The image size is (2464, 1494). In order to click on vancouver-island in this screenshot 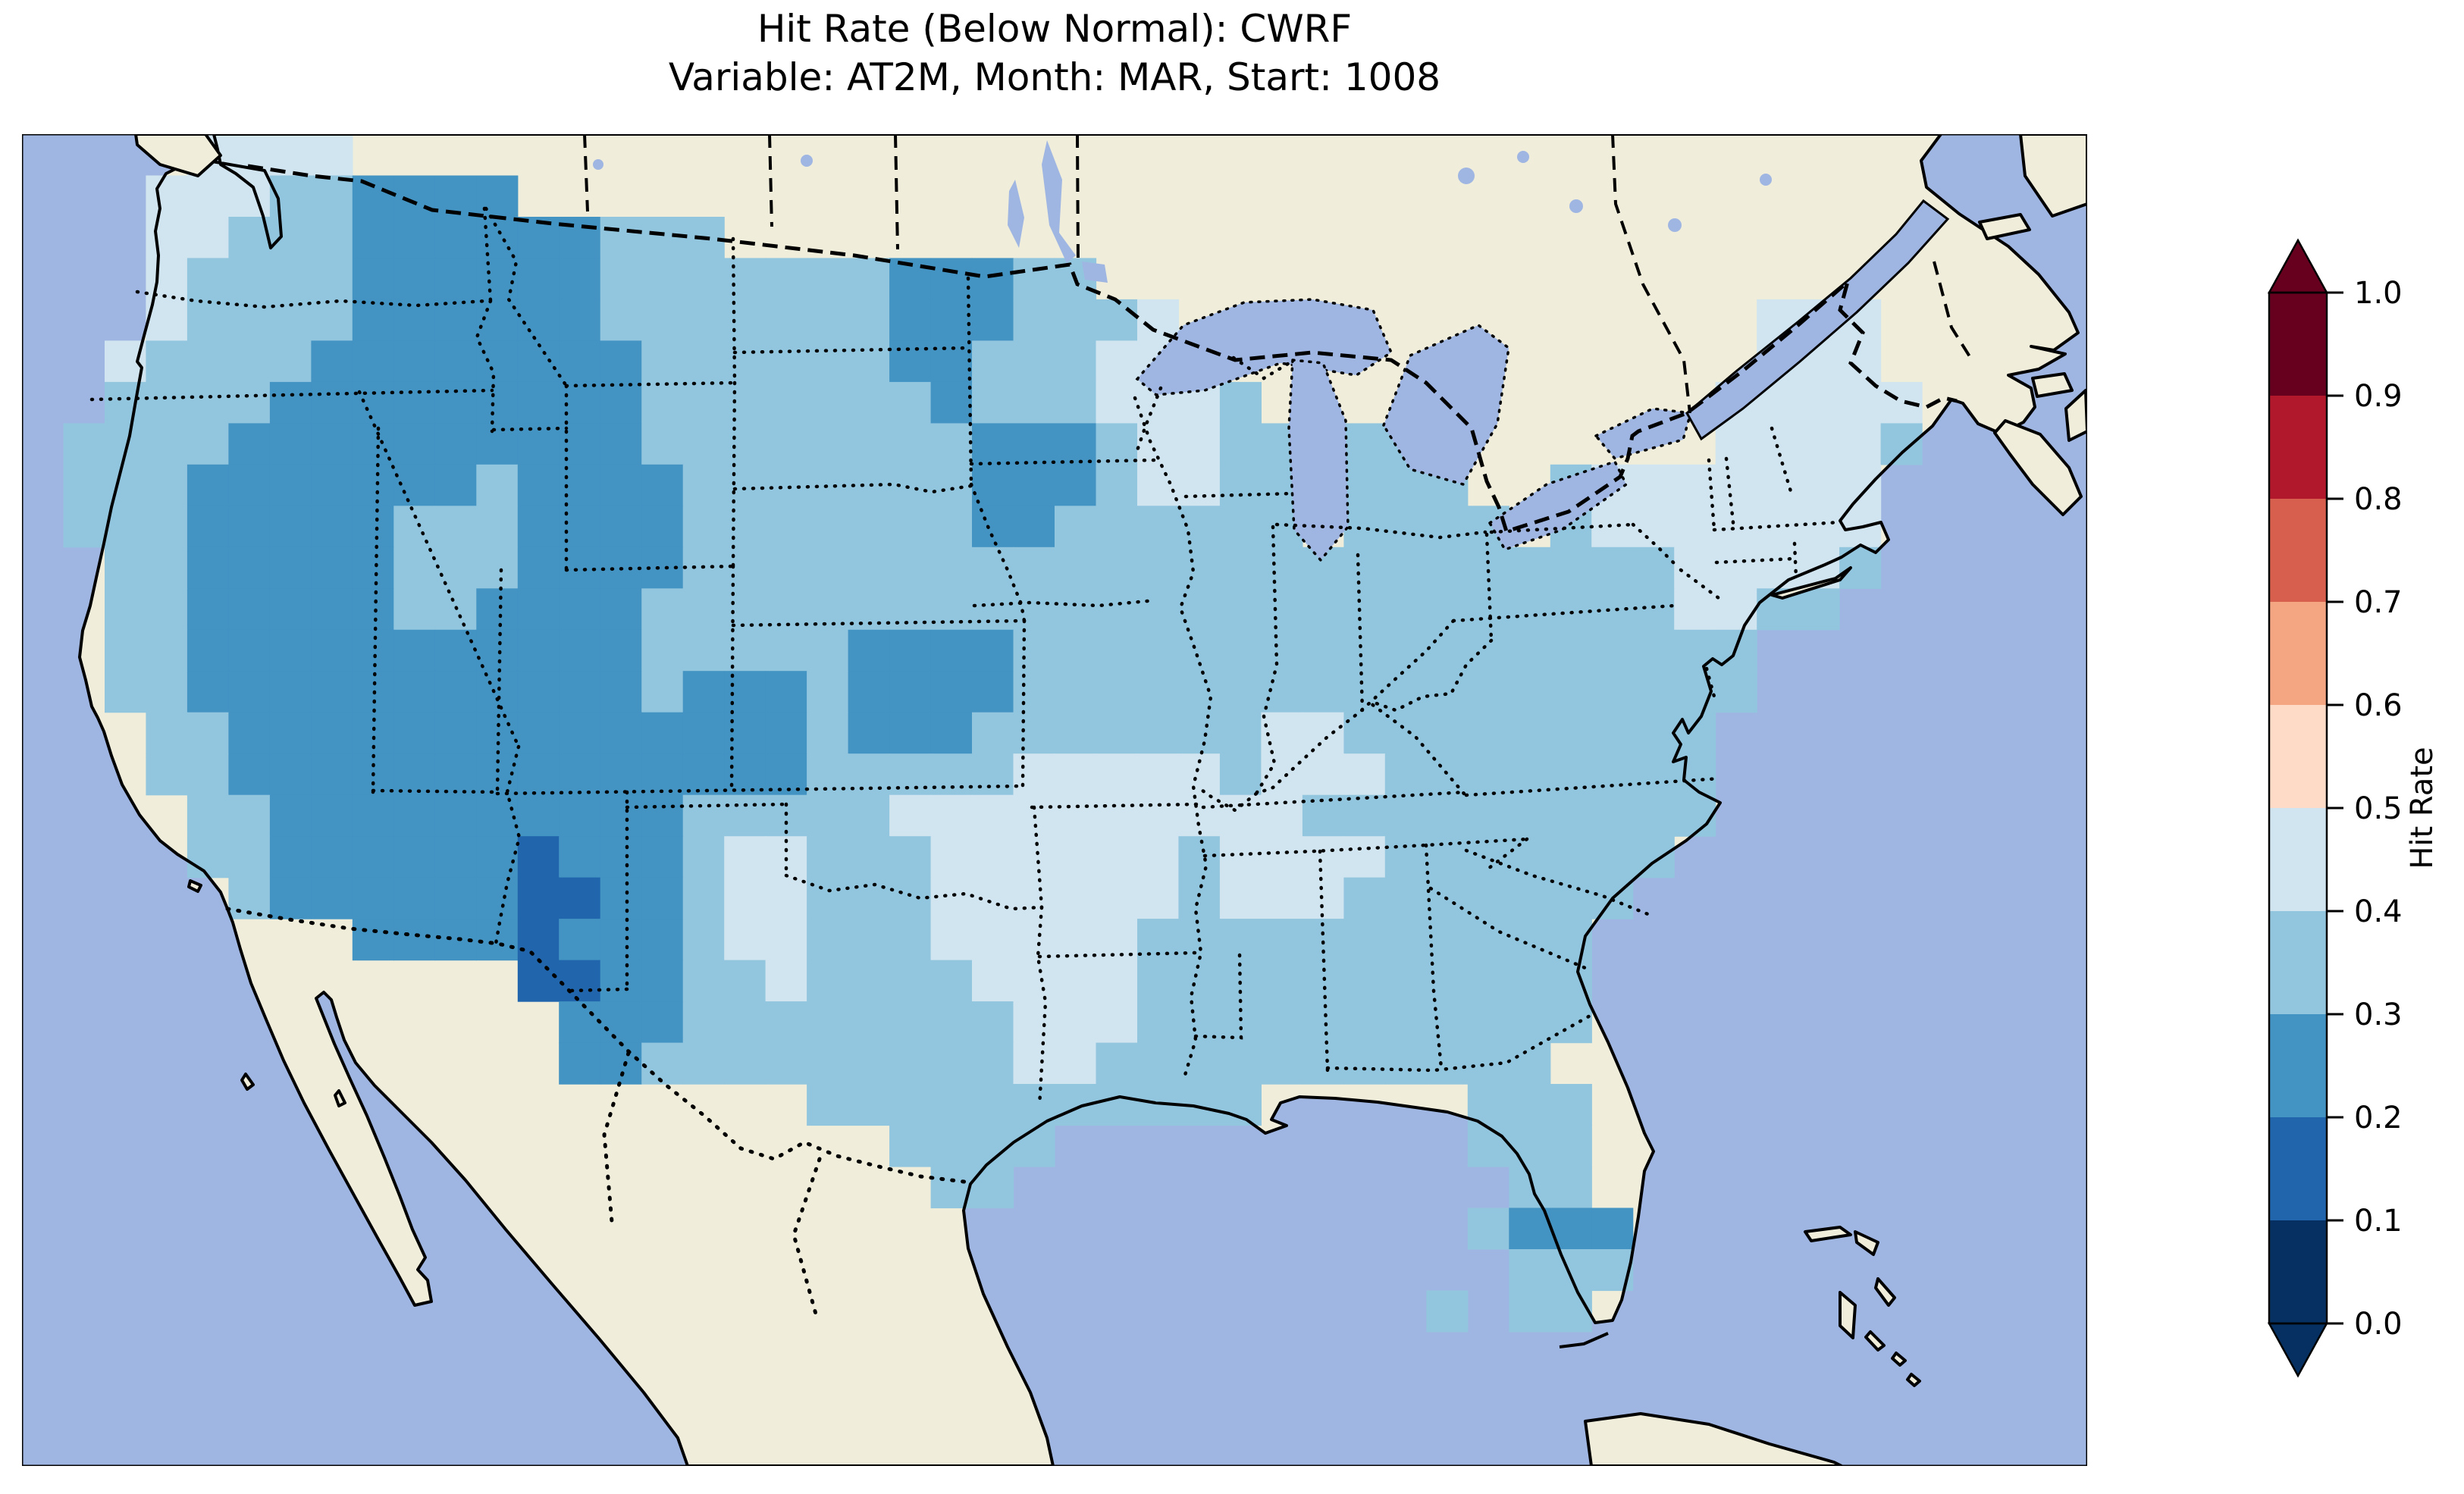, I will do `click(178, 155)`.